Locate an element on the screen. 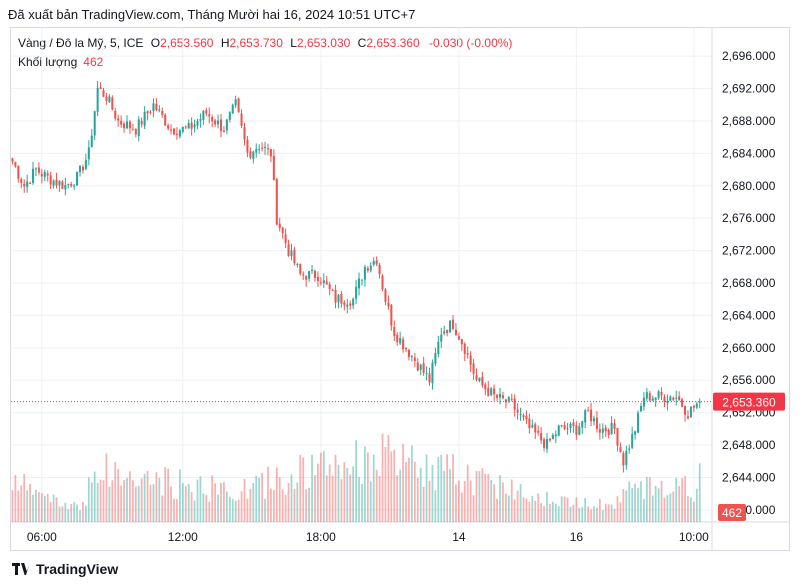 This screenshot has width=800, height=587. y-tick-label: 2,648.000 is located at coordinates (749, 445).